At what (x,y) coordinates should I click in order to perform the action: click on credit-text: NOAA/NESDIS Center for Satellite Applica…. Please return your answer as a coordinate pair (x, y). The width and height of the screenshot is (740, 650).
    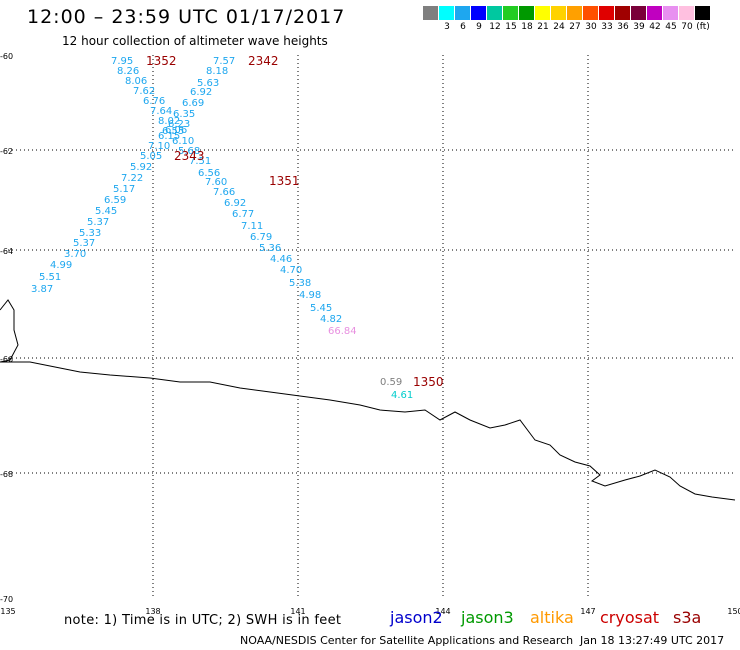
    Looking at the image, I should click on (407, 640).